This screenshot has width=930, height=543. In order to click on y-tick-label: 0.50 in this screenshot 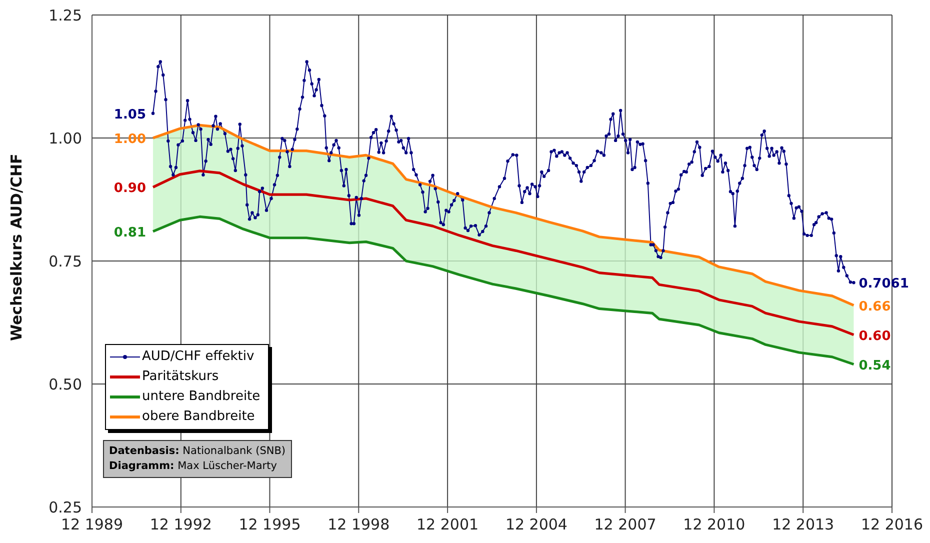, I will do `click(65, 384)`.